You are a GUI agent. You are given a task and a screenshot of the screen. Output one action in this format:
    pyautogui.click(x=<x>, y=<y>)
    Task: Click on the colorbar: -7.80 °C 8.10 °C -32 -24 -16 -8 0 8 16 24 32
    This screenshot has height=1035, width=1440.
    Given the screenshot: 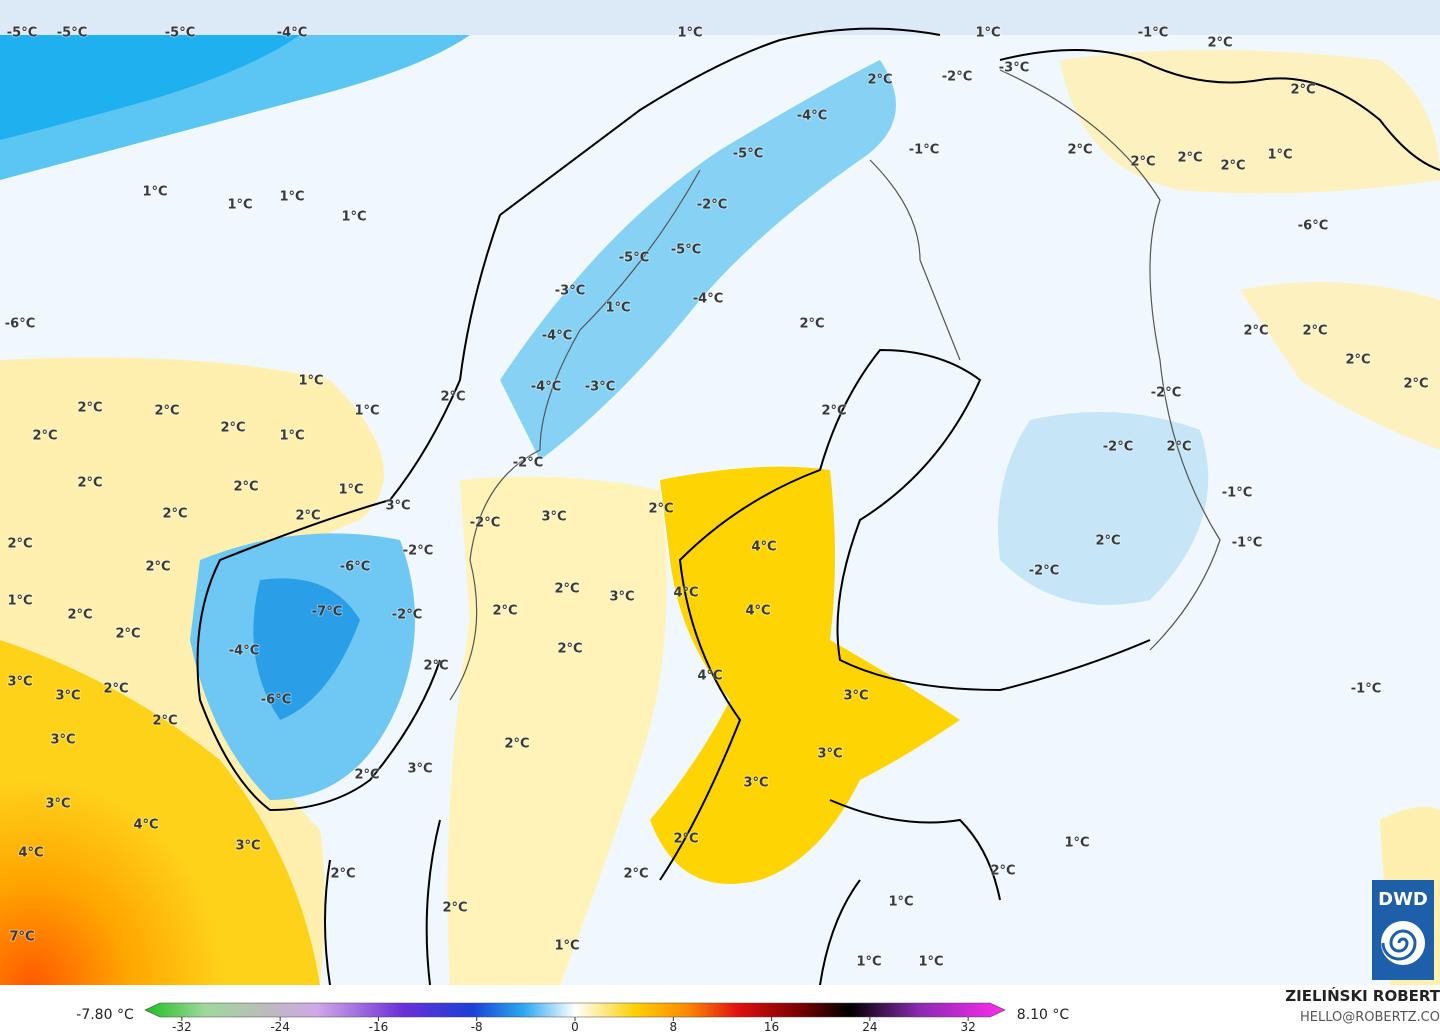 What is the action you would take?
    pyautogui.click(x=573, y=1018)
    